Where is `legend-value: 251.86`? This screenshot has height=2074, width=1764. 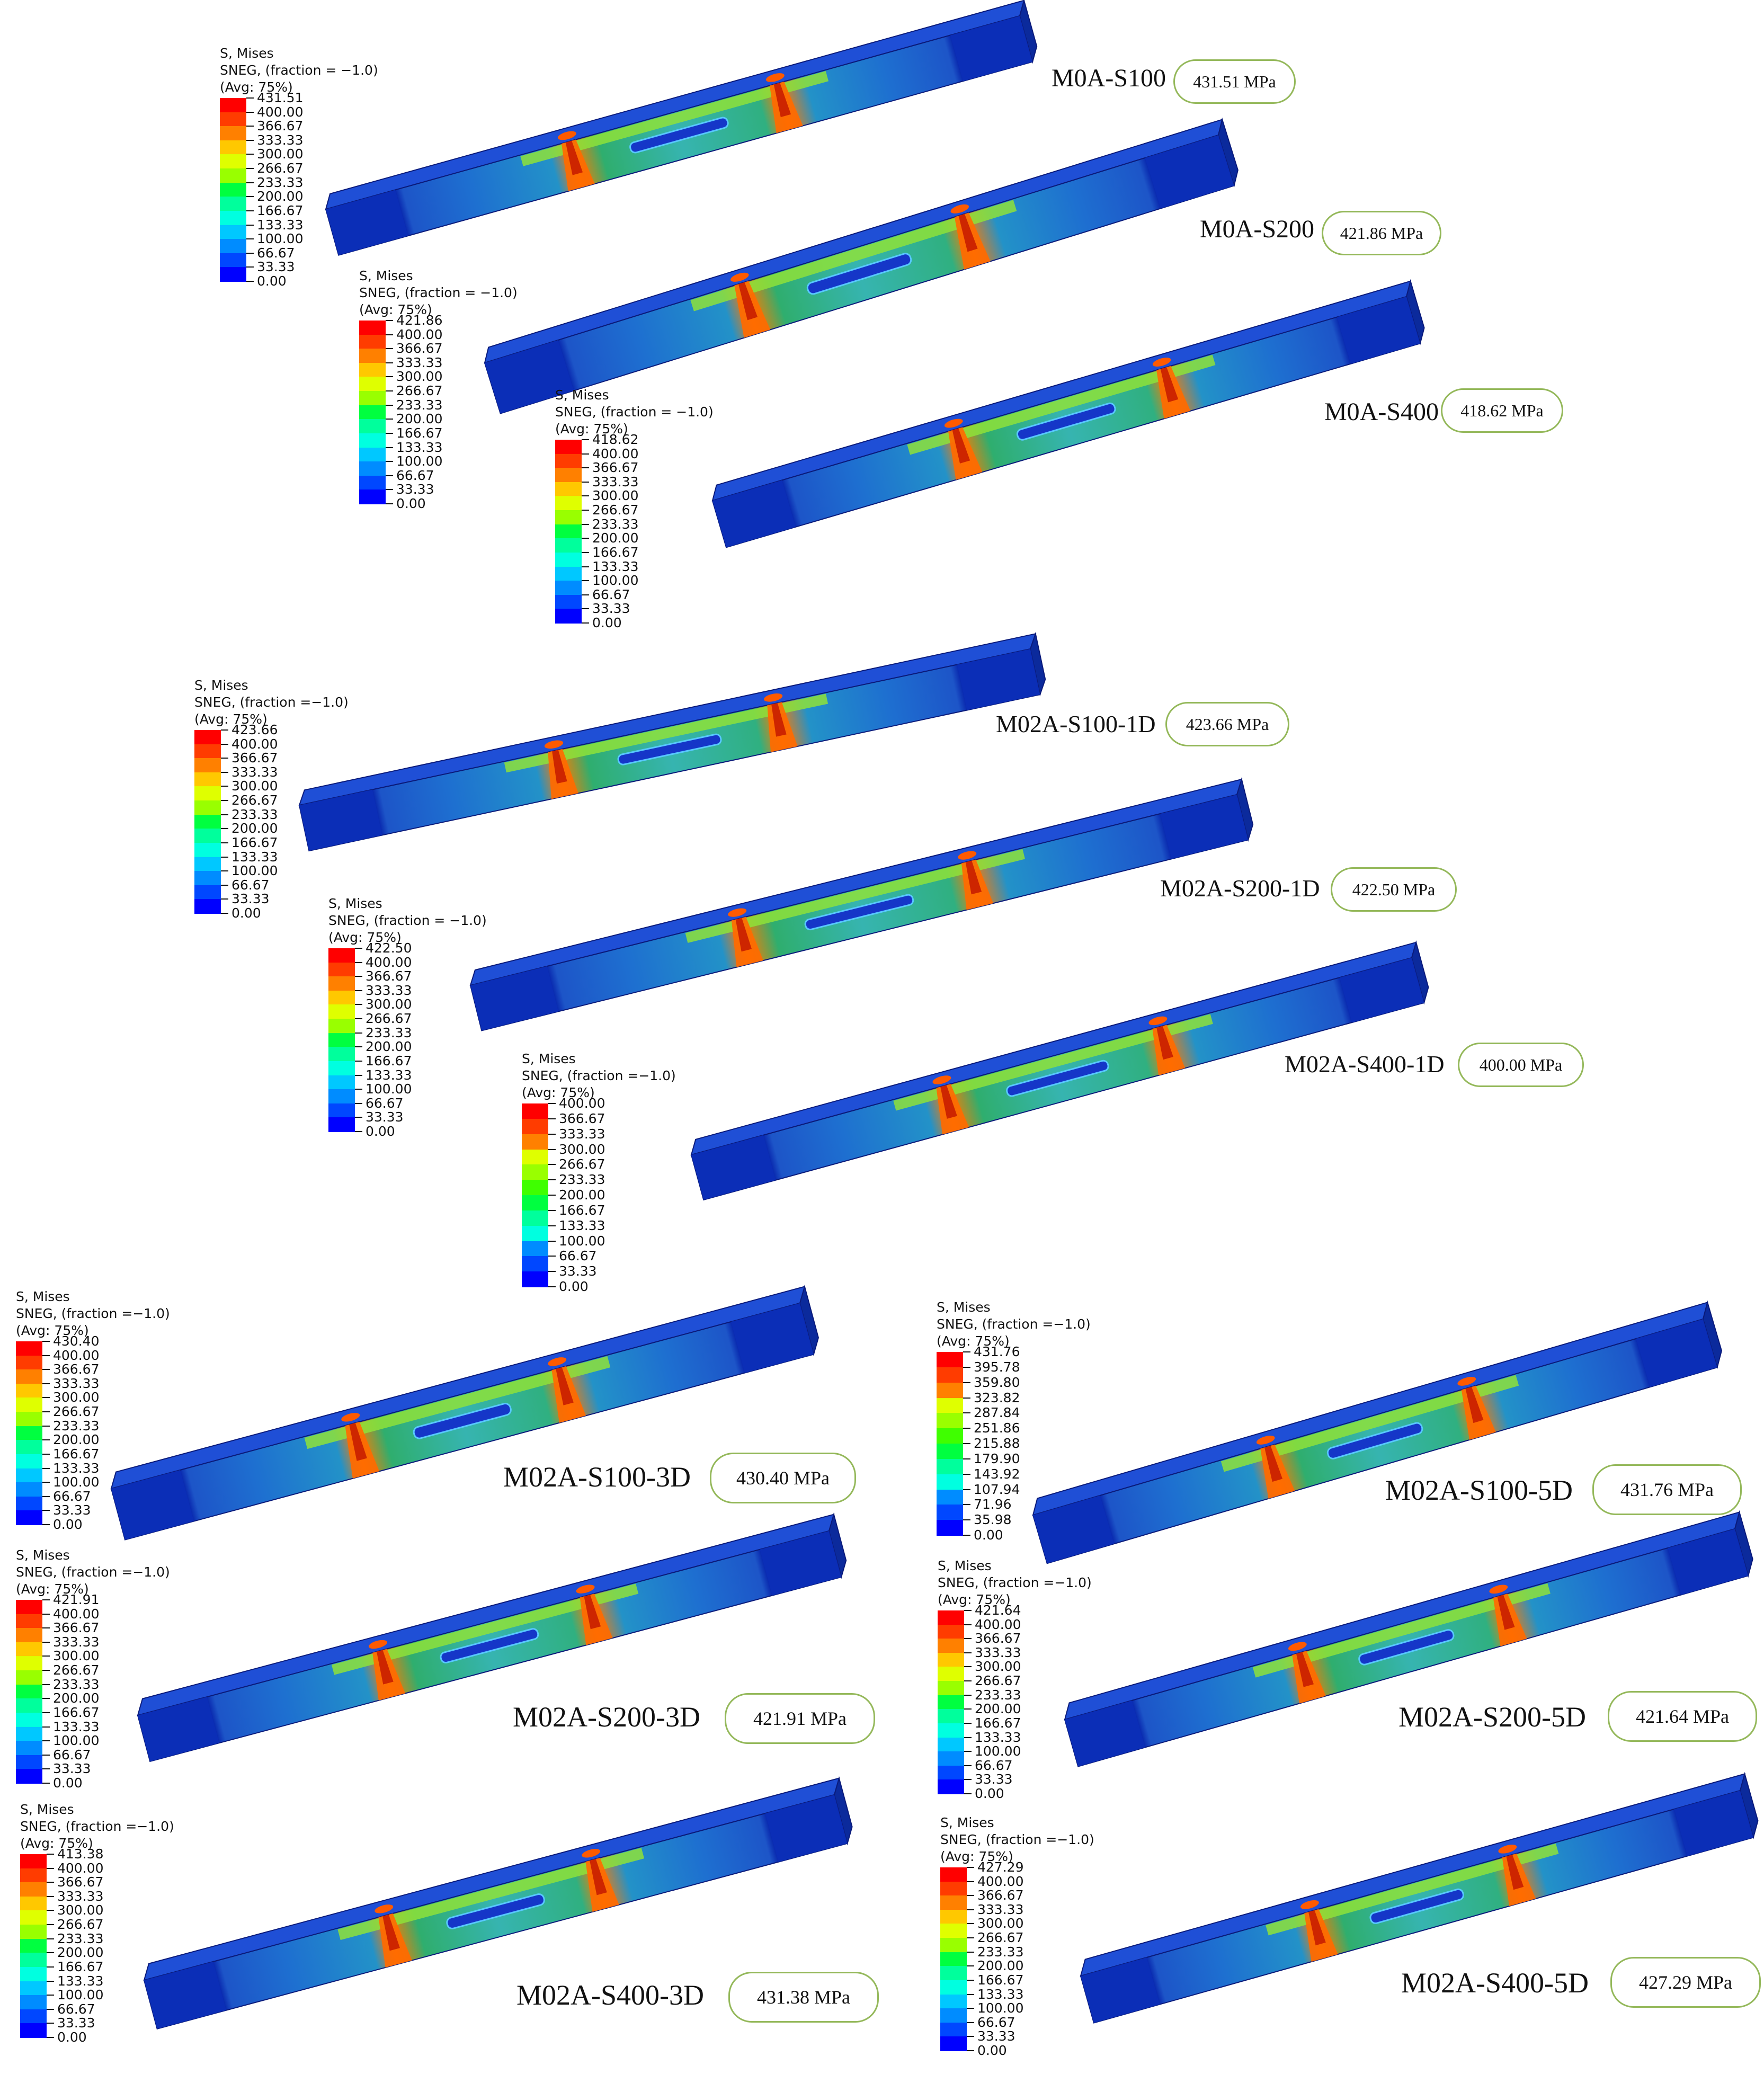
legend-value: 251.86 is located at coordinates (997, 1428).